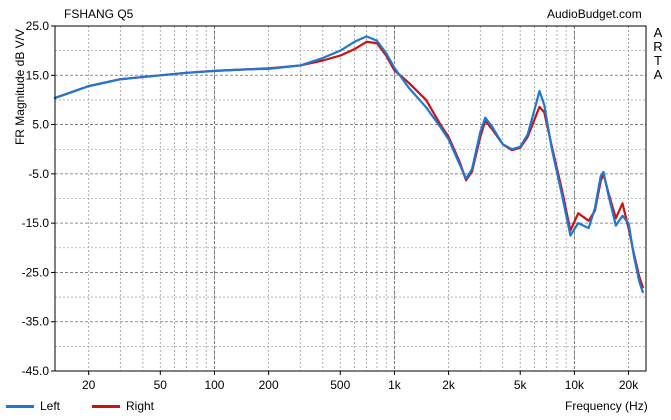 This screenshot has height=420, width=671. Describe the element at coordinates (449, 385) in the screenshot. I see `x-tick-label: 2k` at that location.